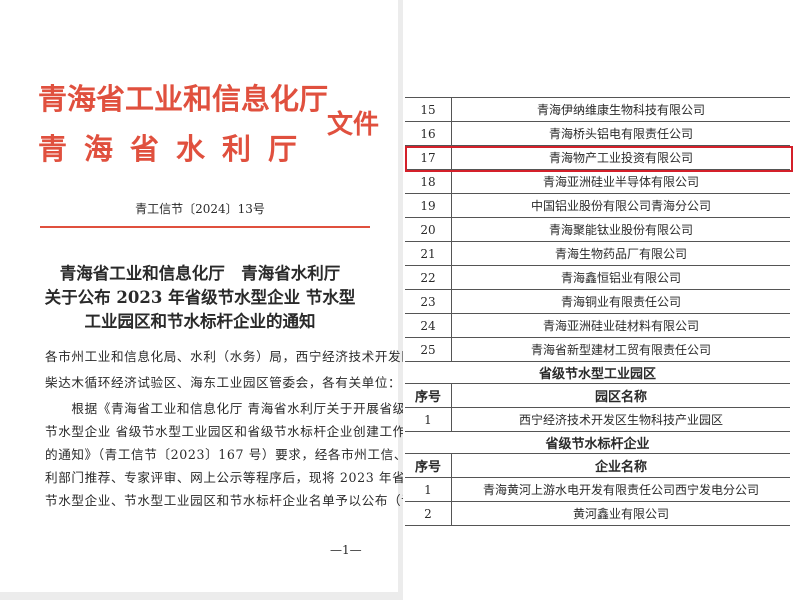 This screenshot has width=800, height=600. I want to click on issuer-header-line1: 青海省工业和信息化厅, so click(183, 99).